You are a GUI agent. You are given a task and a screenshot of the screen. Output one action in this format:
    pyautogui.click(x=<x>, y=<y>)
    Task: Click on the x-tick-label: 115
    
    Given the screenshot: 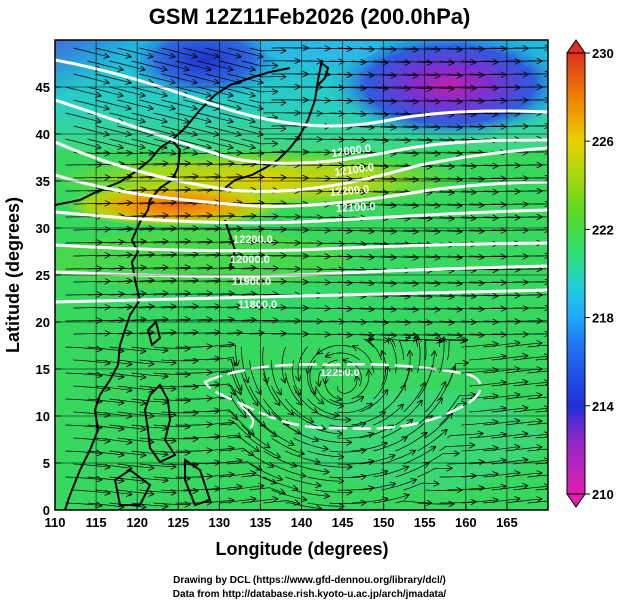 What is the action you would take?
    pyautogui.click(x=96, y=522)
    